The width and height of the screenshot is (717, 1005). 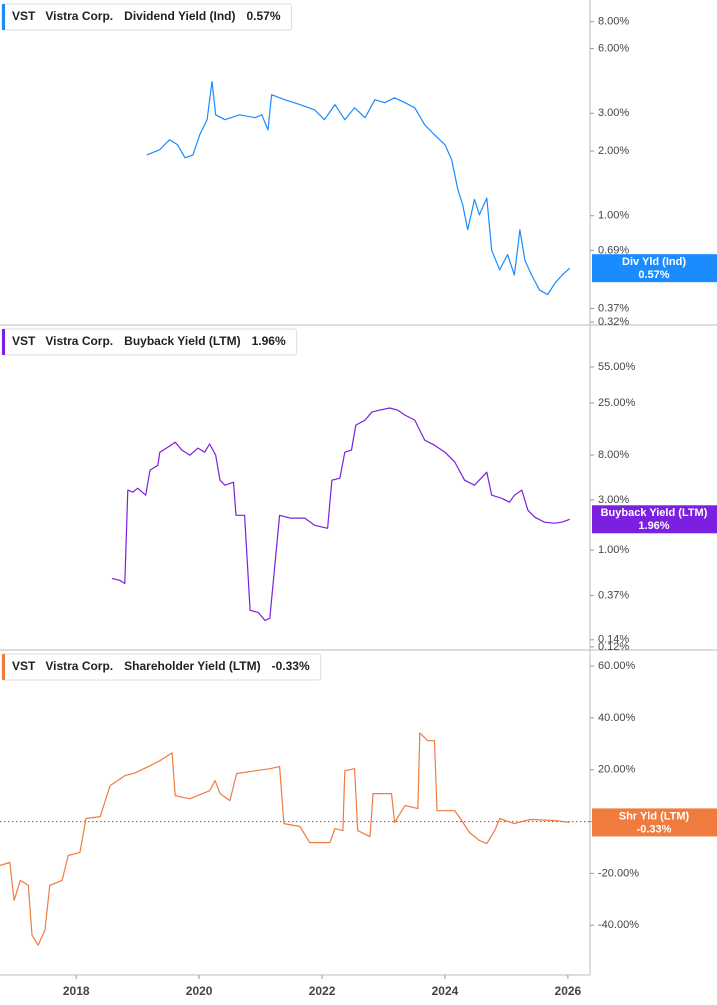 What do you see at coordinates (617, 770) in the screenshot?
I see `y-tick-label: 20.00%` at bounding box center [617, 770].